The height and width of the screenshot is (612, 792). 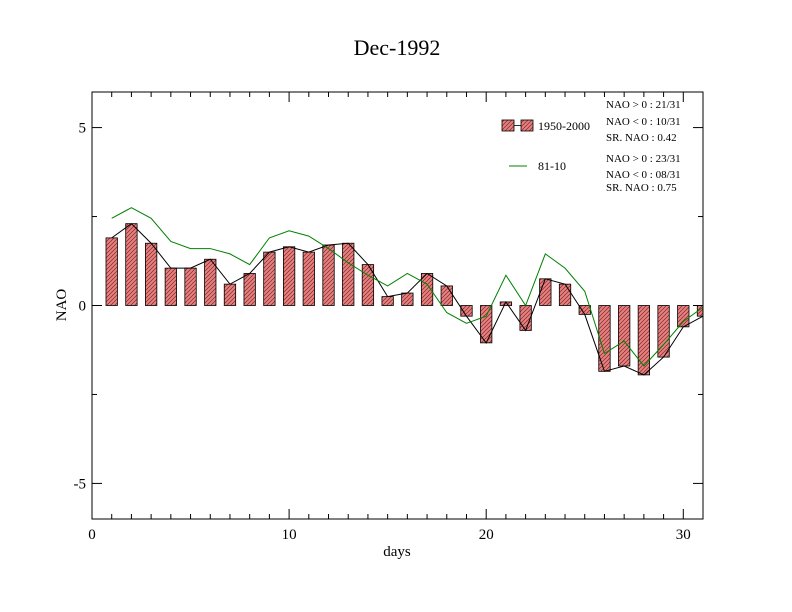 I want to click on y-tick-label: 0, so click(x=83, y=307).